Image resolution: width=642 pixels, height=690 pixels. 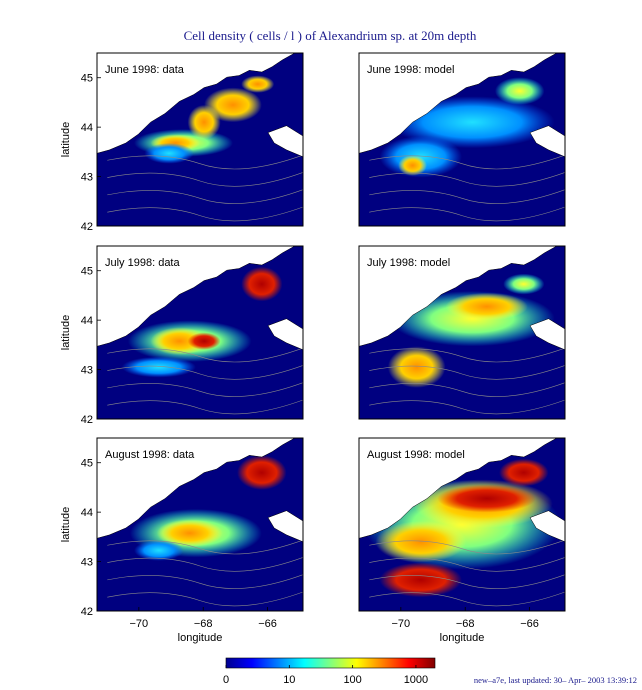 I want to click on panel-title: August 1998: data, so click(x=150, y=455).